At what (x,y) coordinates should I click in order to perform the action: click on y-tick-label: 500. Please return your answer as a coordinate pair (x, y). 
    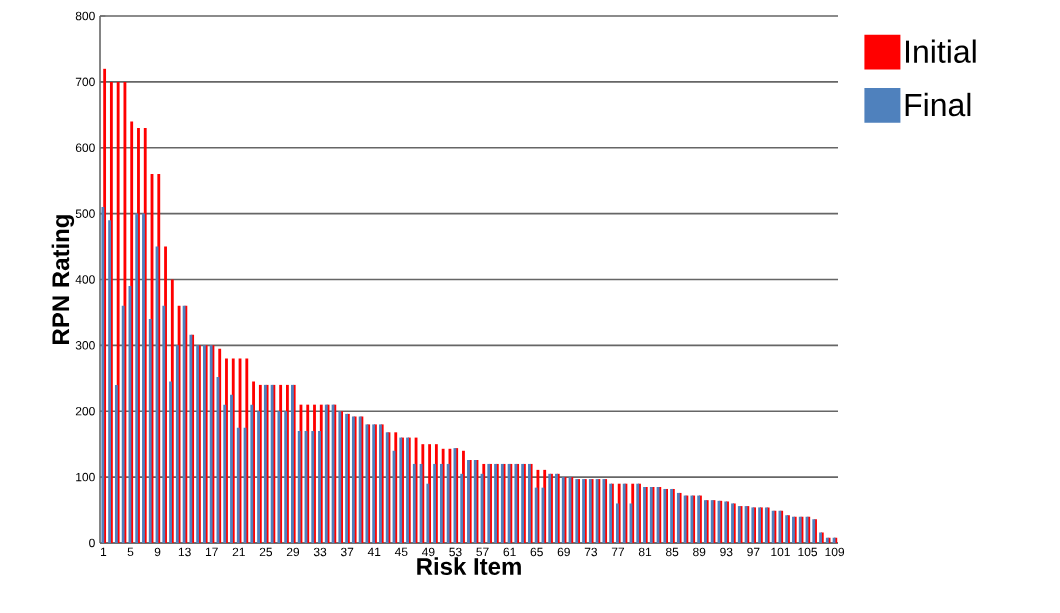
    Looking at the image, I should click on (85, 213).